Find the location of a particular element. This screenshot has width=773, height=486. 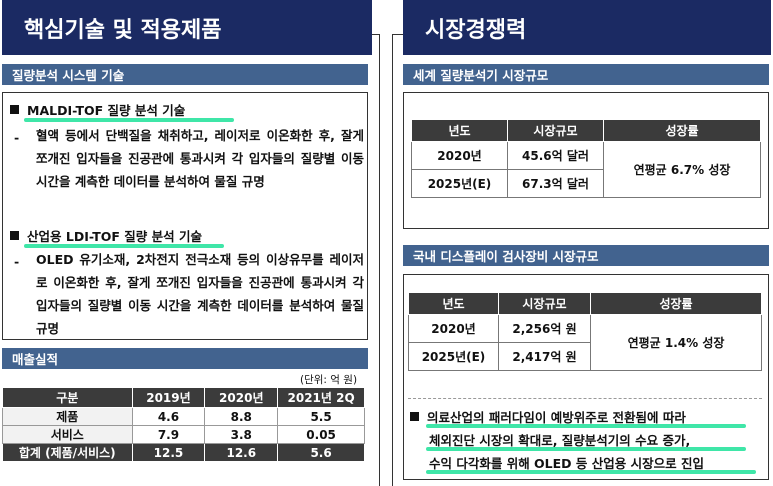

note-line-1: 의료산업의 패러다임이 예방위주로 전환됨에 따라 is located at coordinates (548, 416).